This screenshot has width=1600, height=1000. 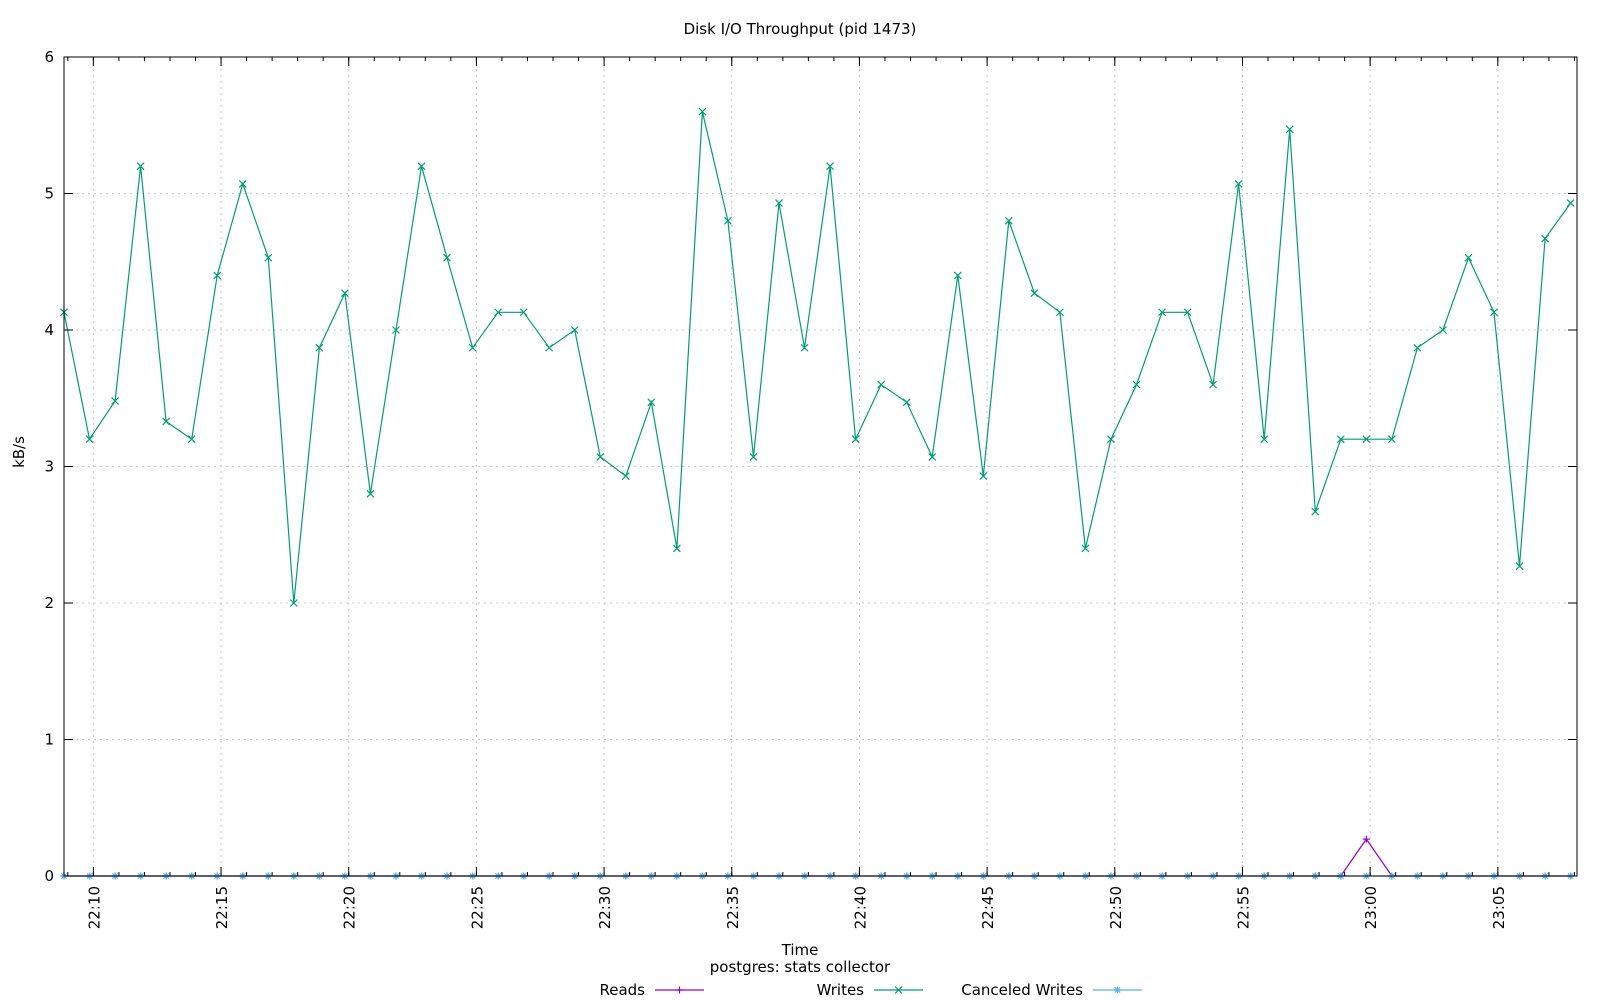 What do you see at coordinates (1022, 990) in the screenshot?
I see `legend-label-canceled-writes: Canceled Writes` at bounding box center [1022, 990].